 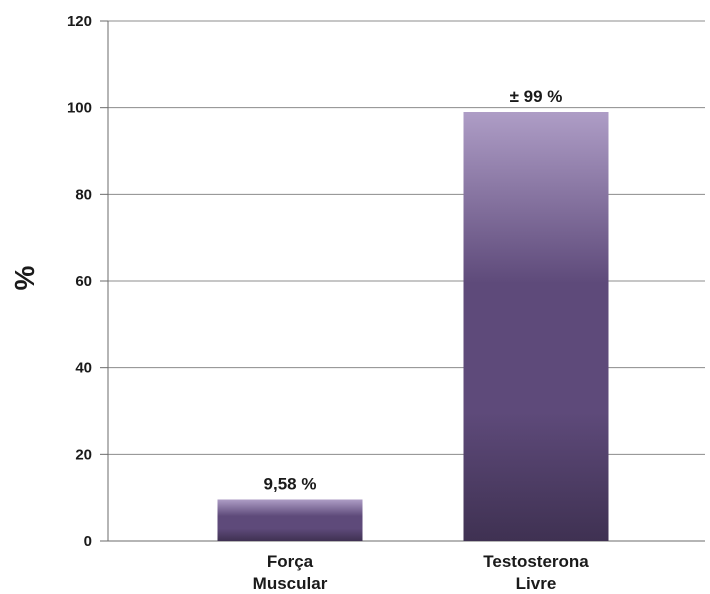 What do you see at coordinates (24, 277) in the screenshot?
I see `y-axis-title: %` at bounding box center [24, 277].